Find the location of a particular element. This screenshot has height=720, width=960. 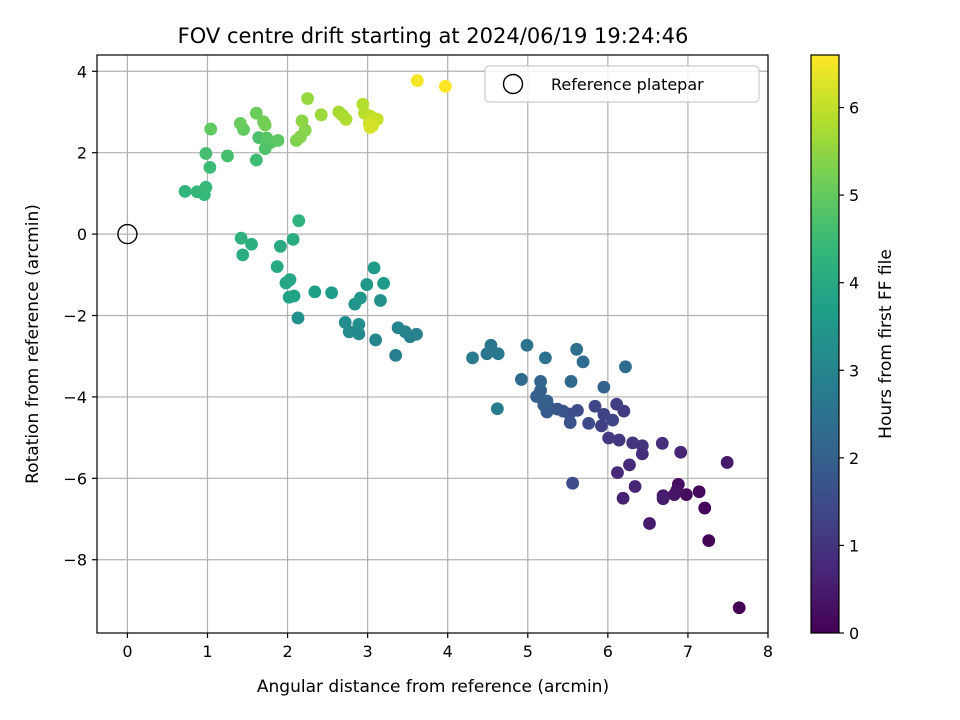

colorbar-tick-label: 6 is located at coordinates (854, 108).